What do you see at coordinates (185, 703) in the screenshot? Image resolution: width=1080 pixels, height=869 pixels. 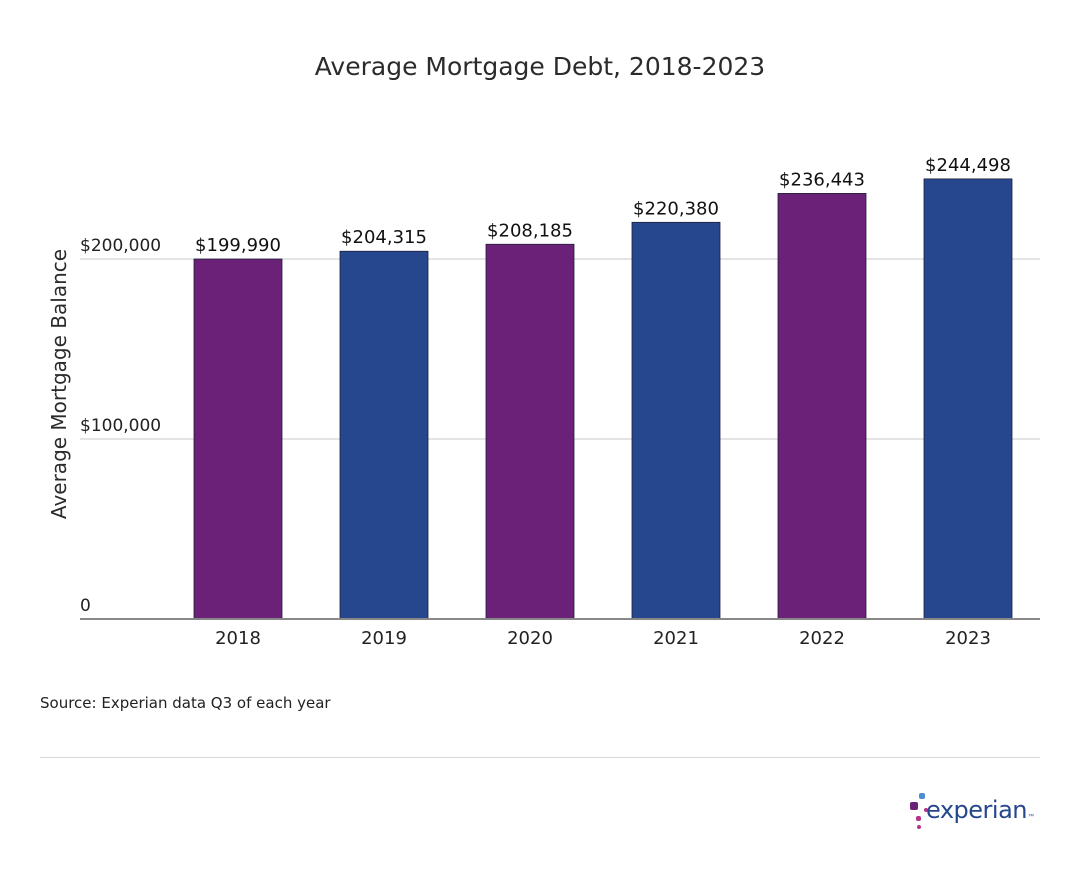 I see `source-note: Source: Experian data Q3 of each year` at bounding box center [185, 703].